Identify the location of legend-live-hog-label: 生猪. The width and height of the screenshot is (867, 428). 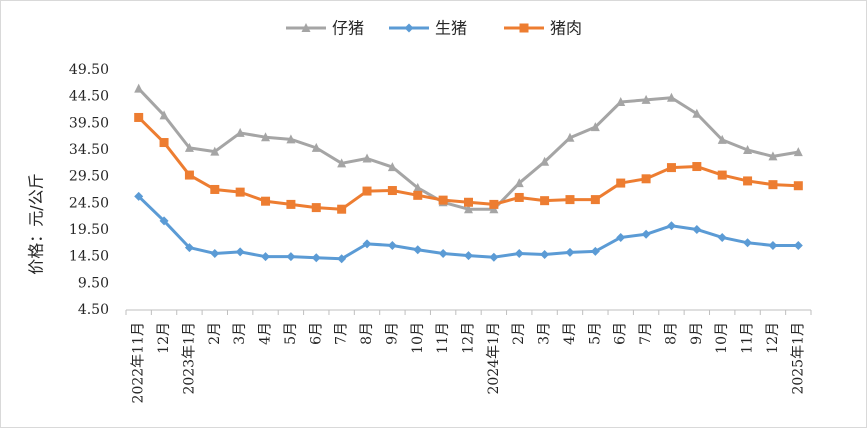
(451, 28).